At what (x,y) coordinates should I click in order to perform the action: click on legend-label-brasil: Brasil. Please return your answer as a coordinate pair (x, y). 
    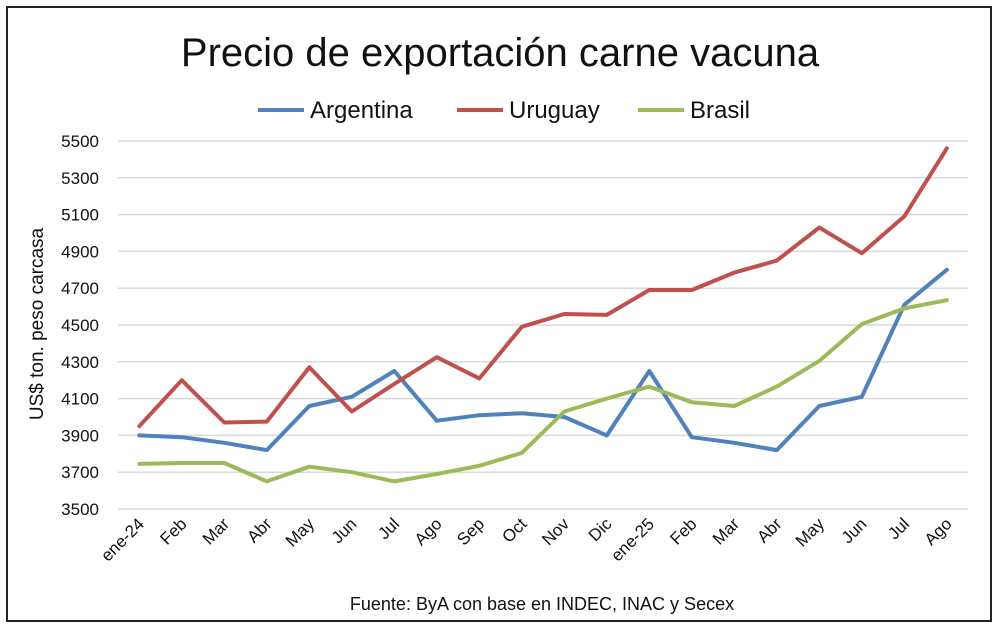
    Looking at the image, I should click on (720, 110).